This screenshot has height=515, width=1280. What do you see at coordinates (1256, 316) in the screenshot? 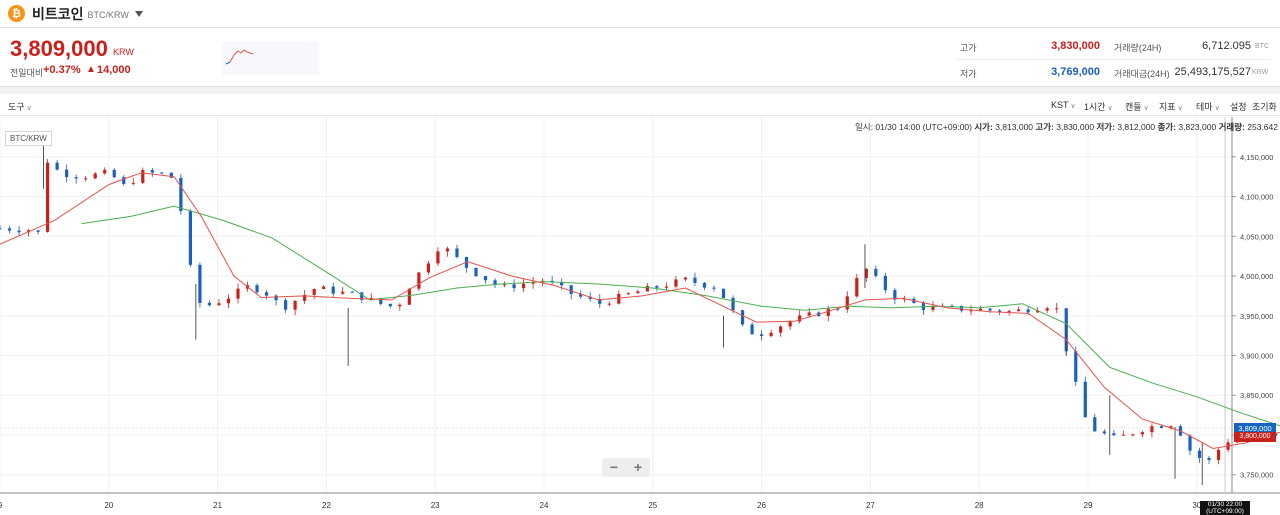
I see `y-tick-label: 3,950,000` at bounding box center [1256, 316].